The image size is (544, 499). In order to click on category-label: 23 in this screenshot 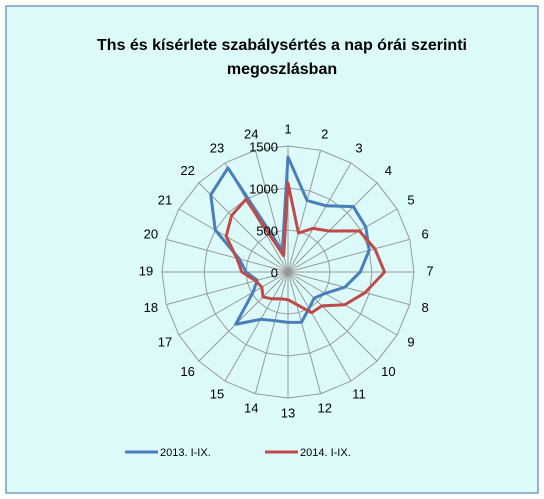, I will do `click(217, 147)`.